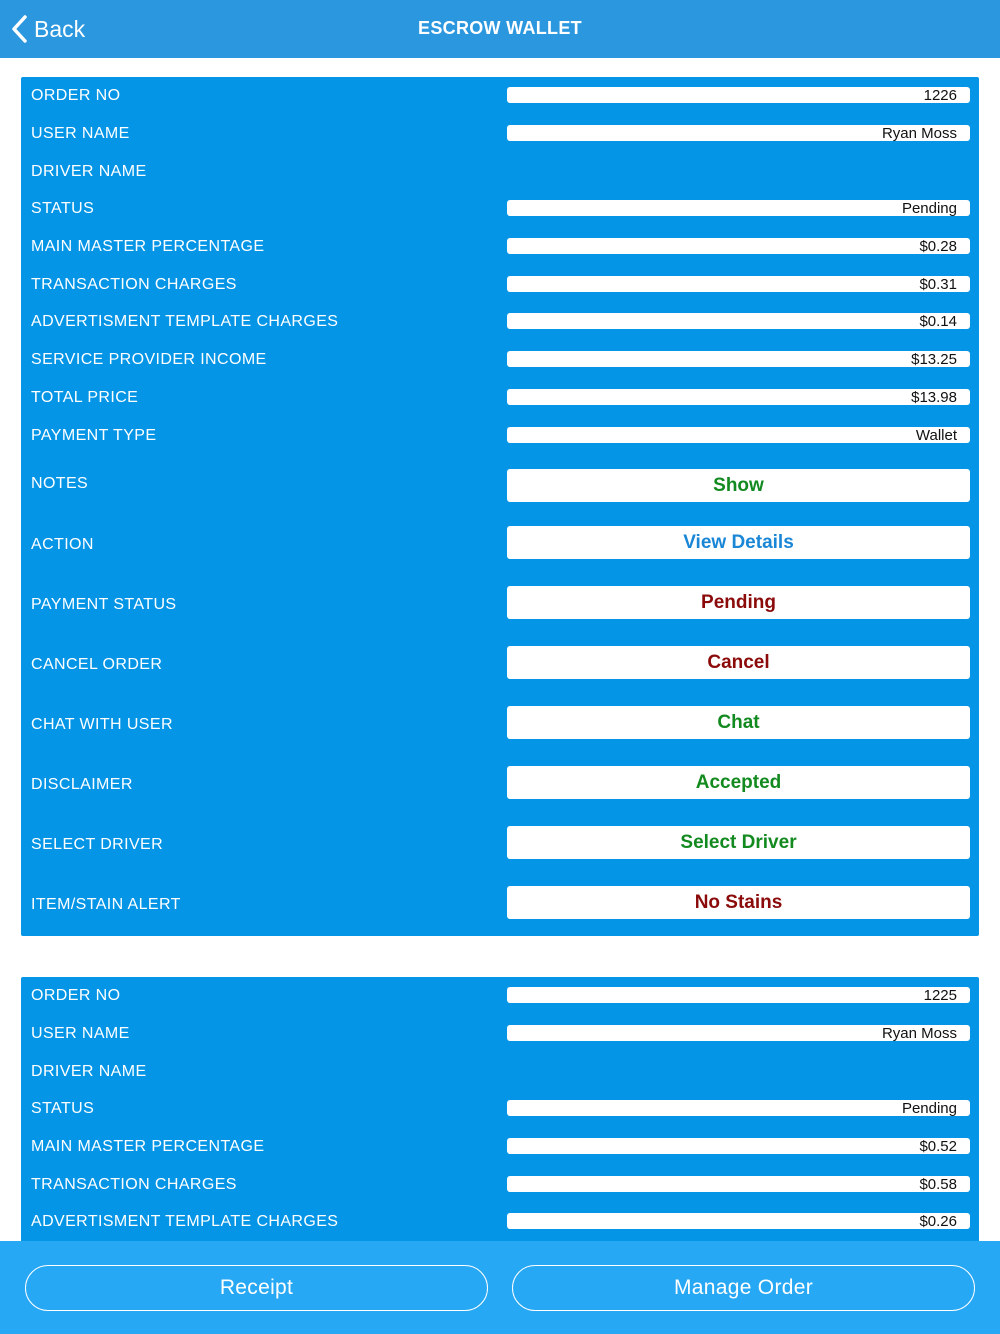 The image size is (1000, 1334). What do you see at coordinates (738, 902) in the screenshot?
I see `stain-alert-button: No Stains` at bounding box center [738, 902].